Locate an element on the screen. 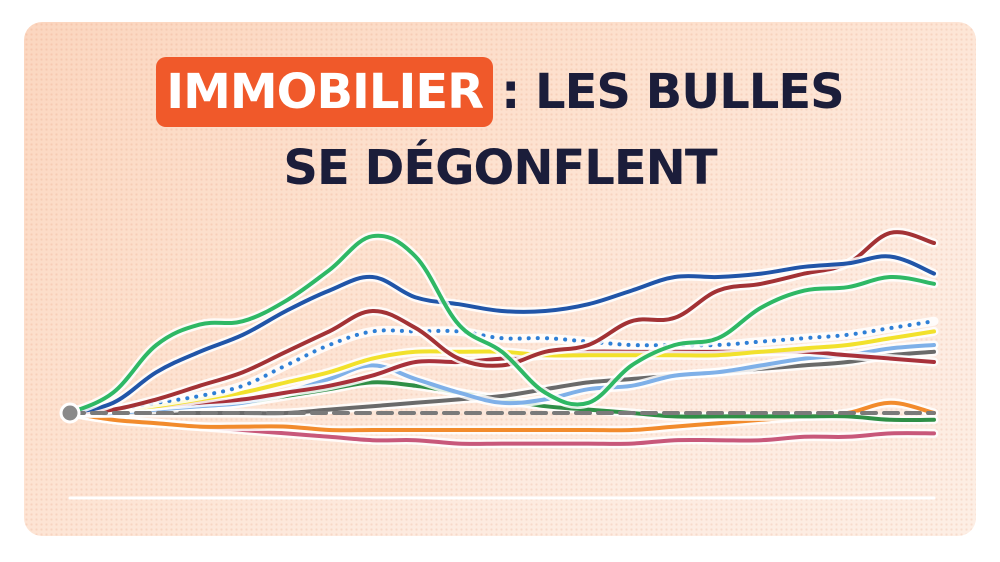  headline-line-2: SE DÉGONFLENT is located at coordinates (500, 168).